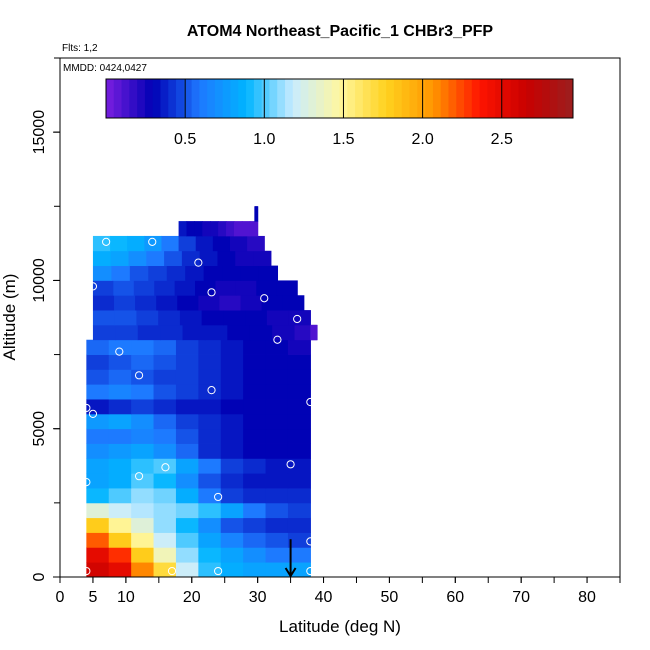  Describe the element at coordinates (192, 597) in the screenshot. I see `x-tick-label: 20` at that location.